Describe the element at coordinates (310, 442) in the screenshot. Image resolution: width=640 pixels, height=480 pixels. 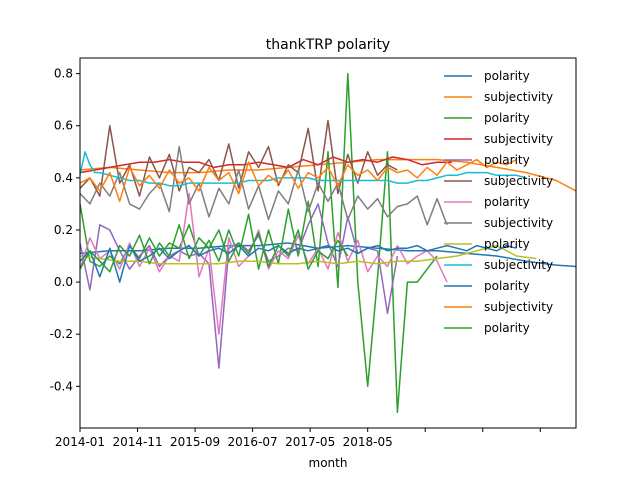
I see `x-tick-label: 2017-05` at that location.